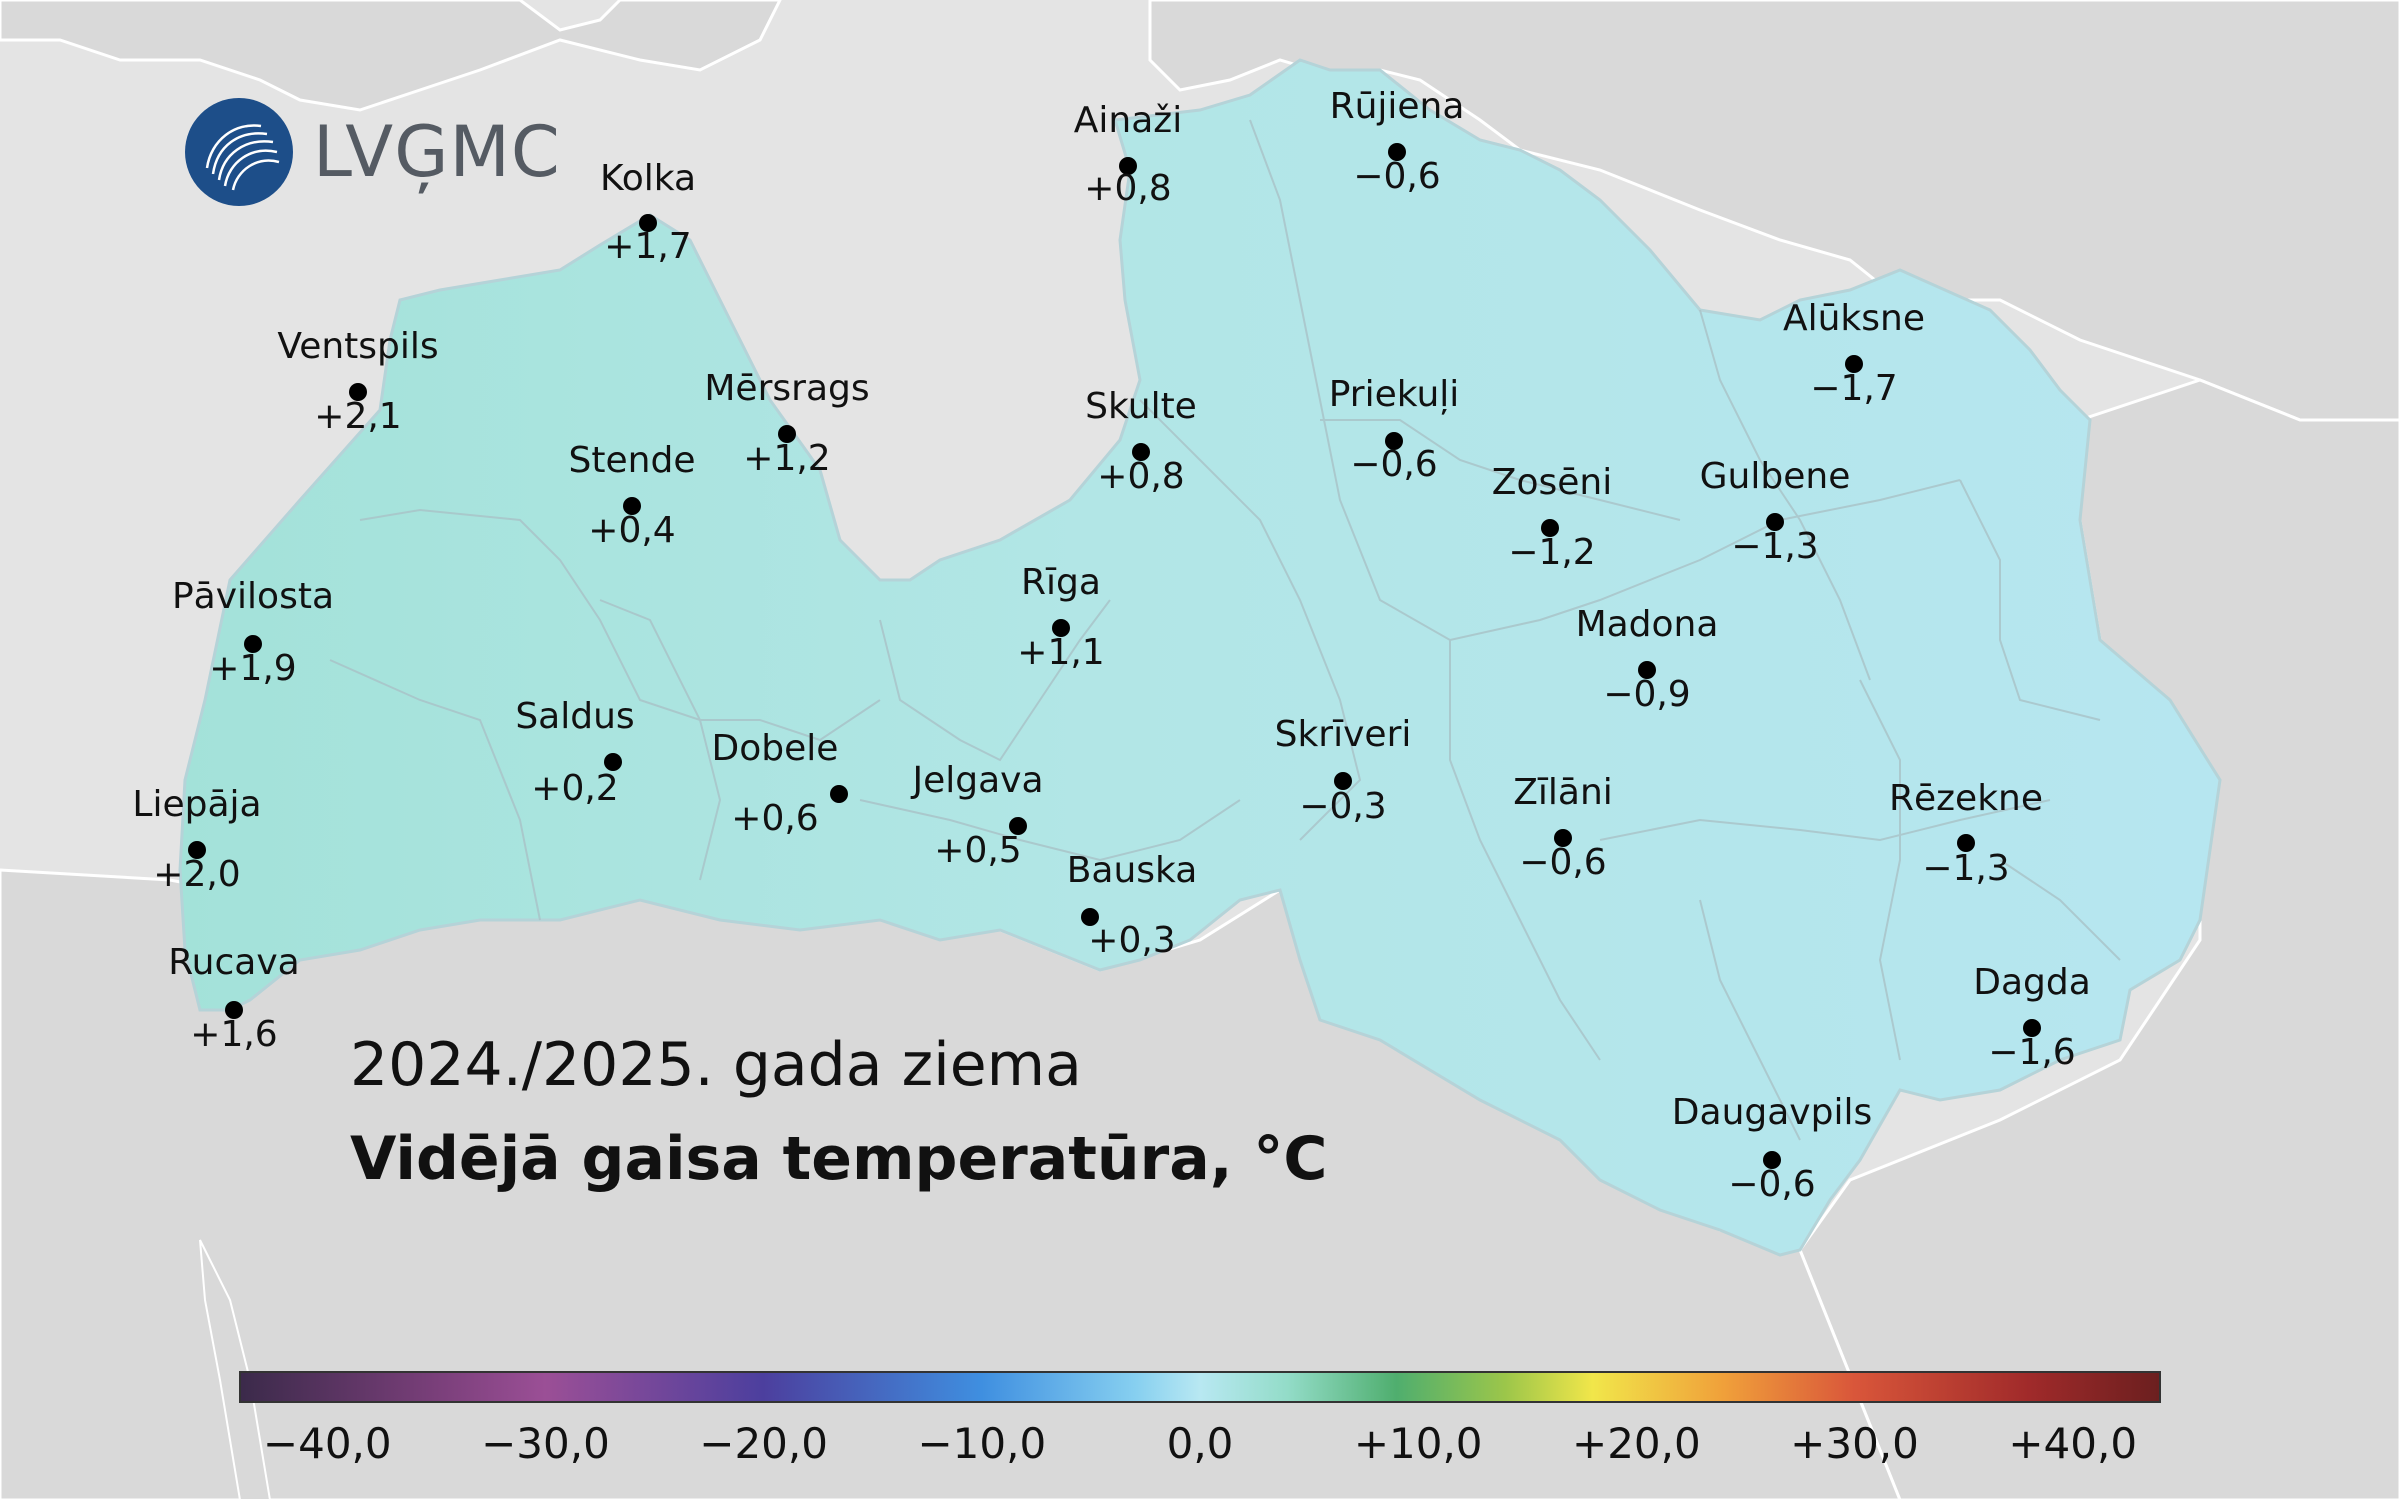 Image resolution: width=2400 pixels, height=1500 pixels. Describe the element at coordinates (196, 874) in the screenshot. I see `station-value: +2,0` at that location.